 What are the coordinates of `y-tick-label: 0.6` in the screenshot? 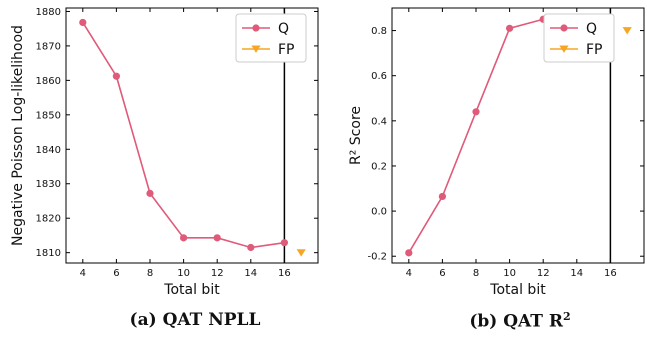 It's located at (379, 76).